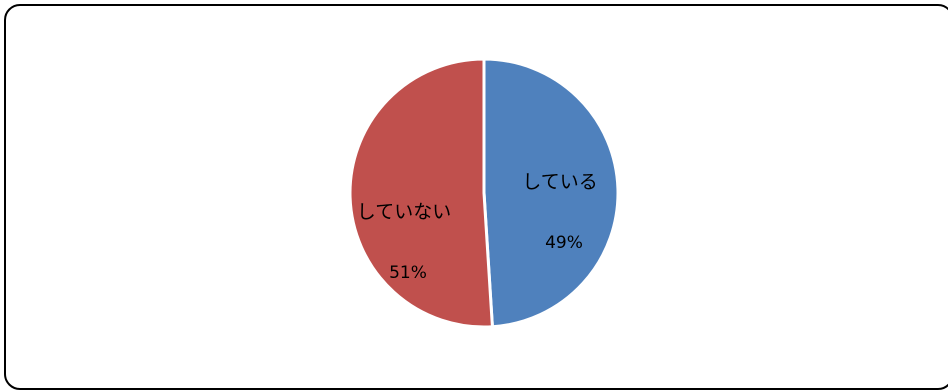  I want to click on slice-percent-label: 49%, so click(564, 243).